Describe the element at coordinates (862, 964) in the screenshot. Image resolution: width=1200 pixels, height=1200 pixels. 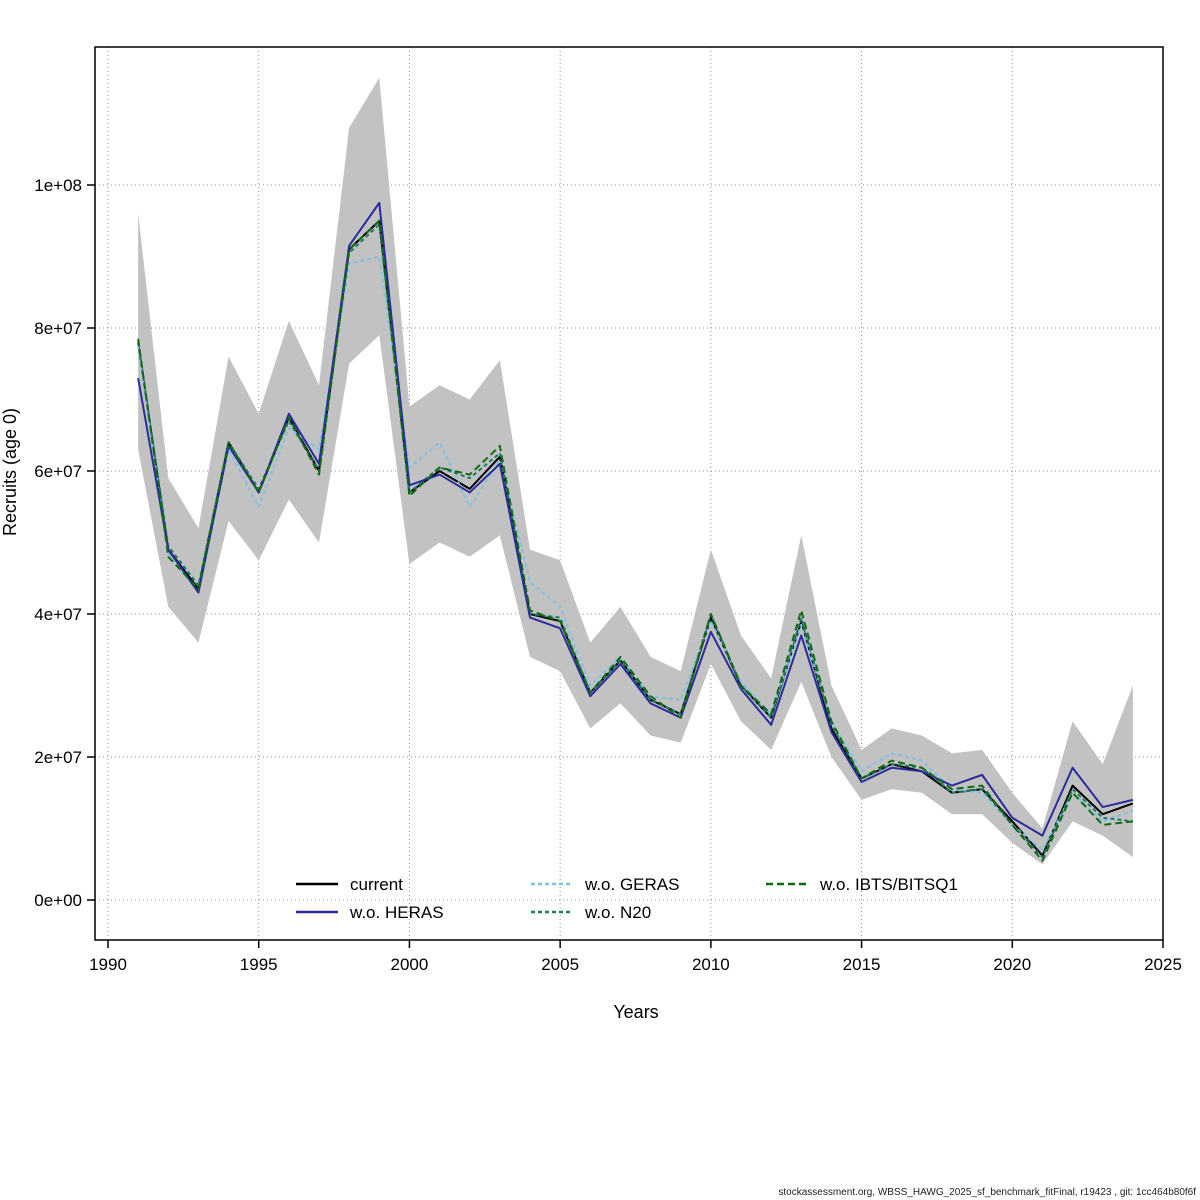
I see `x-tick-label: 2015` at that location.